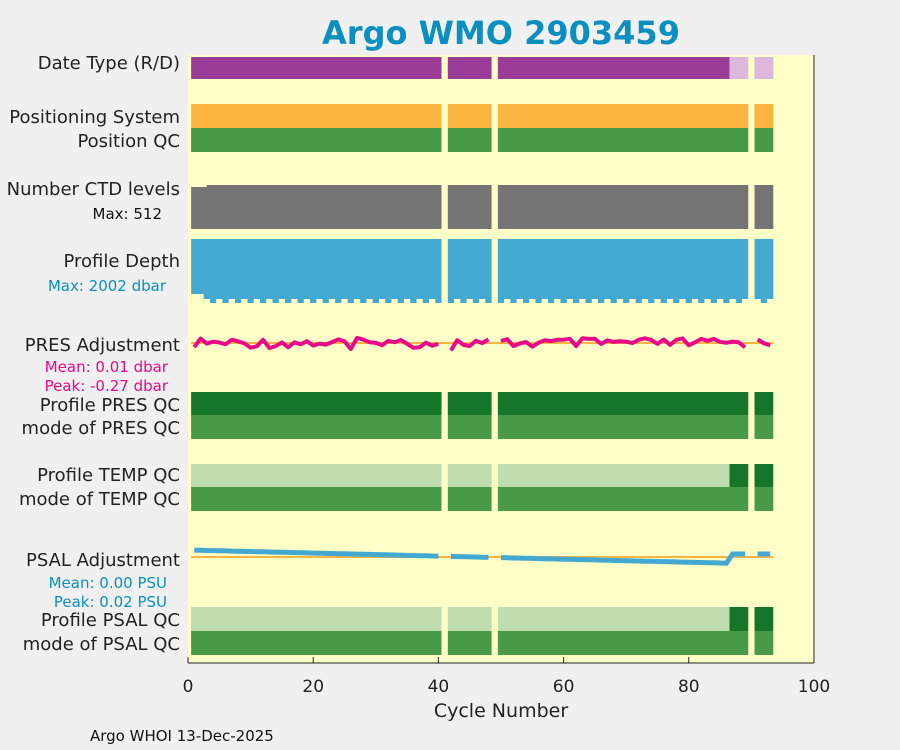 Image resolution: width=900 pixels, height=750 pixels. What do you see at coordinates (101, 428) in the screenshot?
I see `row-label-mode-pres-qc: mode of PRES QC` at bounding box center [101, 428].